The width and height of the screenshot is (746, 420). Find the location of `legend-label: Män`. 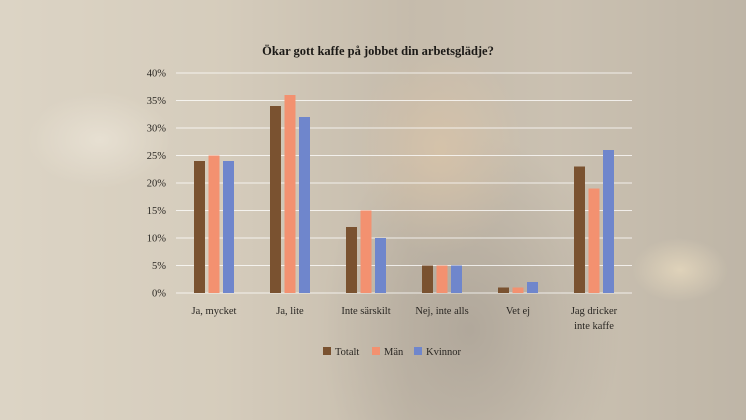

legend-label: Män is located at coordinates (394, 352).